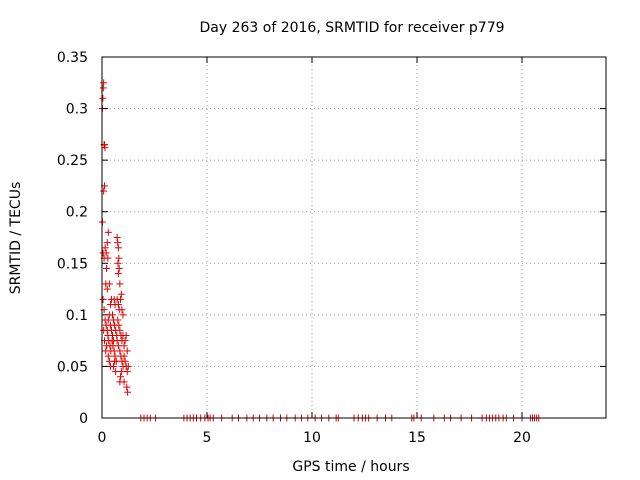 The width and height of the screenshot is (640, 480). What do you see at coordinates (72, 264) in the screenshot?
I see `y-tick-label: 0.15` at bounding box center [72, 264].